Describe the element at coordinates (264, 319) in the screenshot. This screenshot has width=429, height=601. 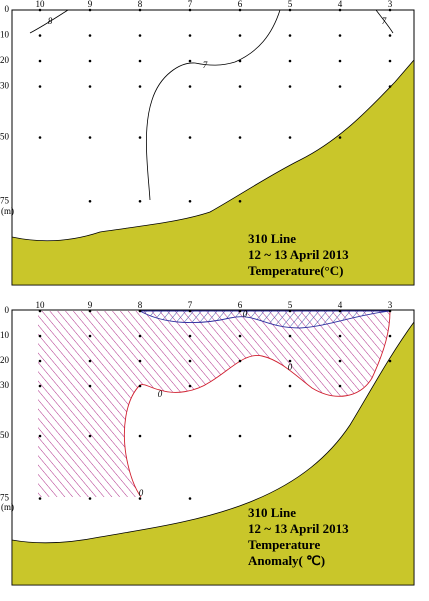
I see `negative-anomaly` at that location.